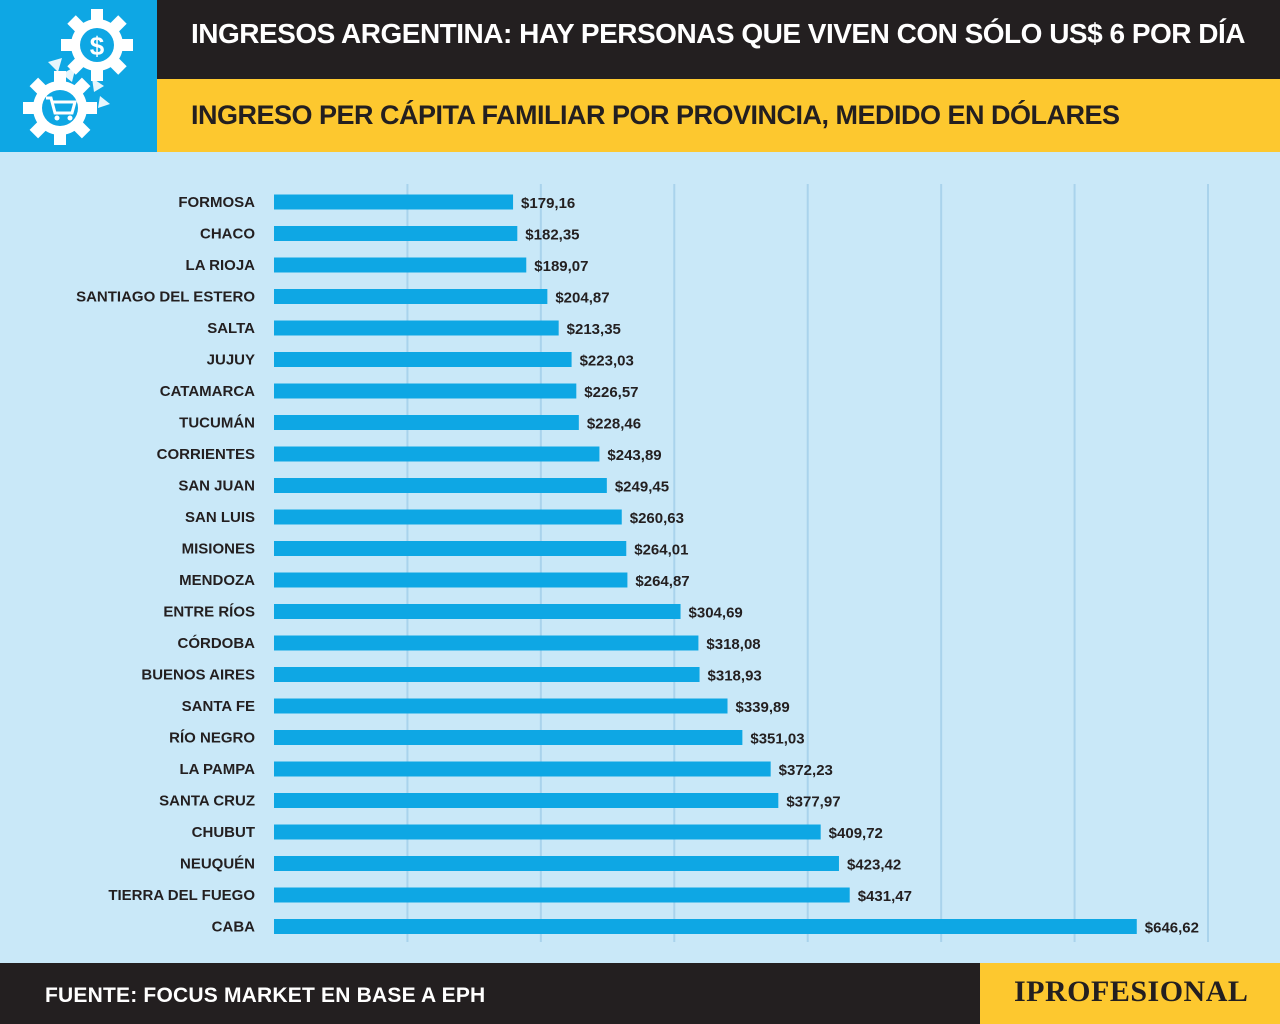 The image size is (1280, 1024). What do you see at coordinates (561, 266) in the screenshot?
I see `value-label: $189,07` at bounding box center [561, 266].